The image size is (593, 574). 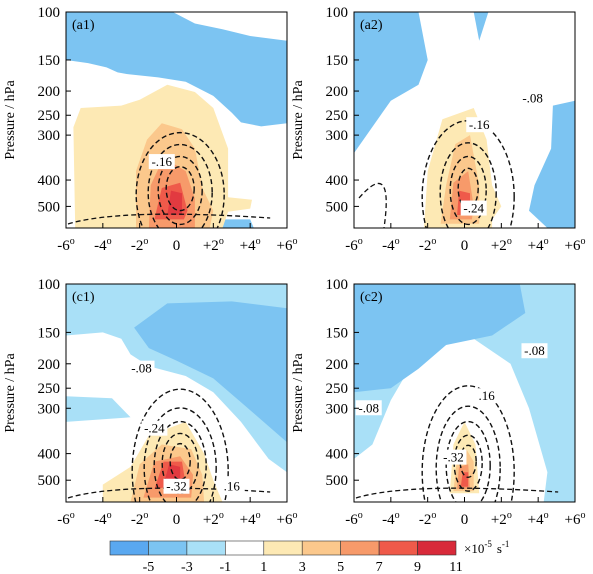 What do you see at coordinates (83, 297) in the screenshot?
I see `panel-label: (c1)` at bounding box center [83, 297].